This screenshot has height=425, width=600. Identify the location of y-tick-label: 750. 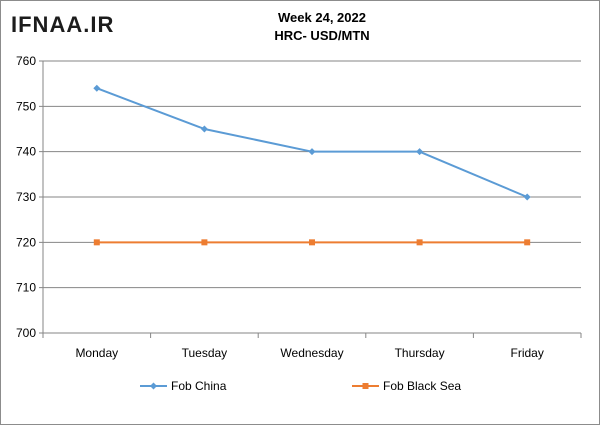
(26, 106).